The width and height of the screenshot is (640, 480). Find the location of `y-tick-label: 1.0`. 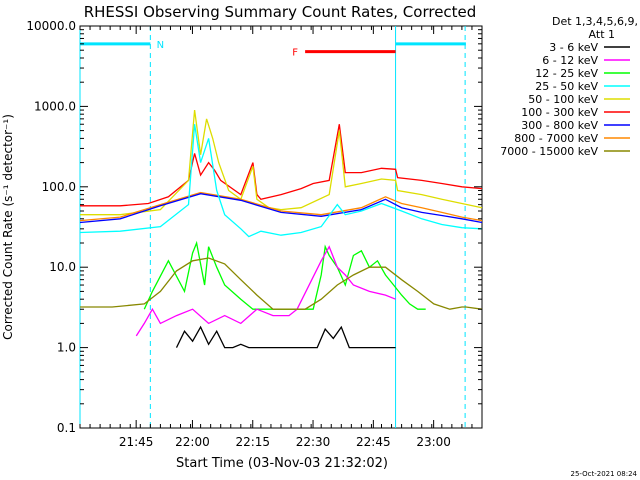

y-tick-label: 1.0 is located at coordinates (66, 348).